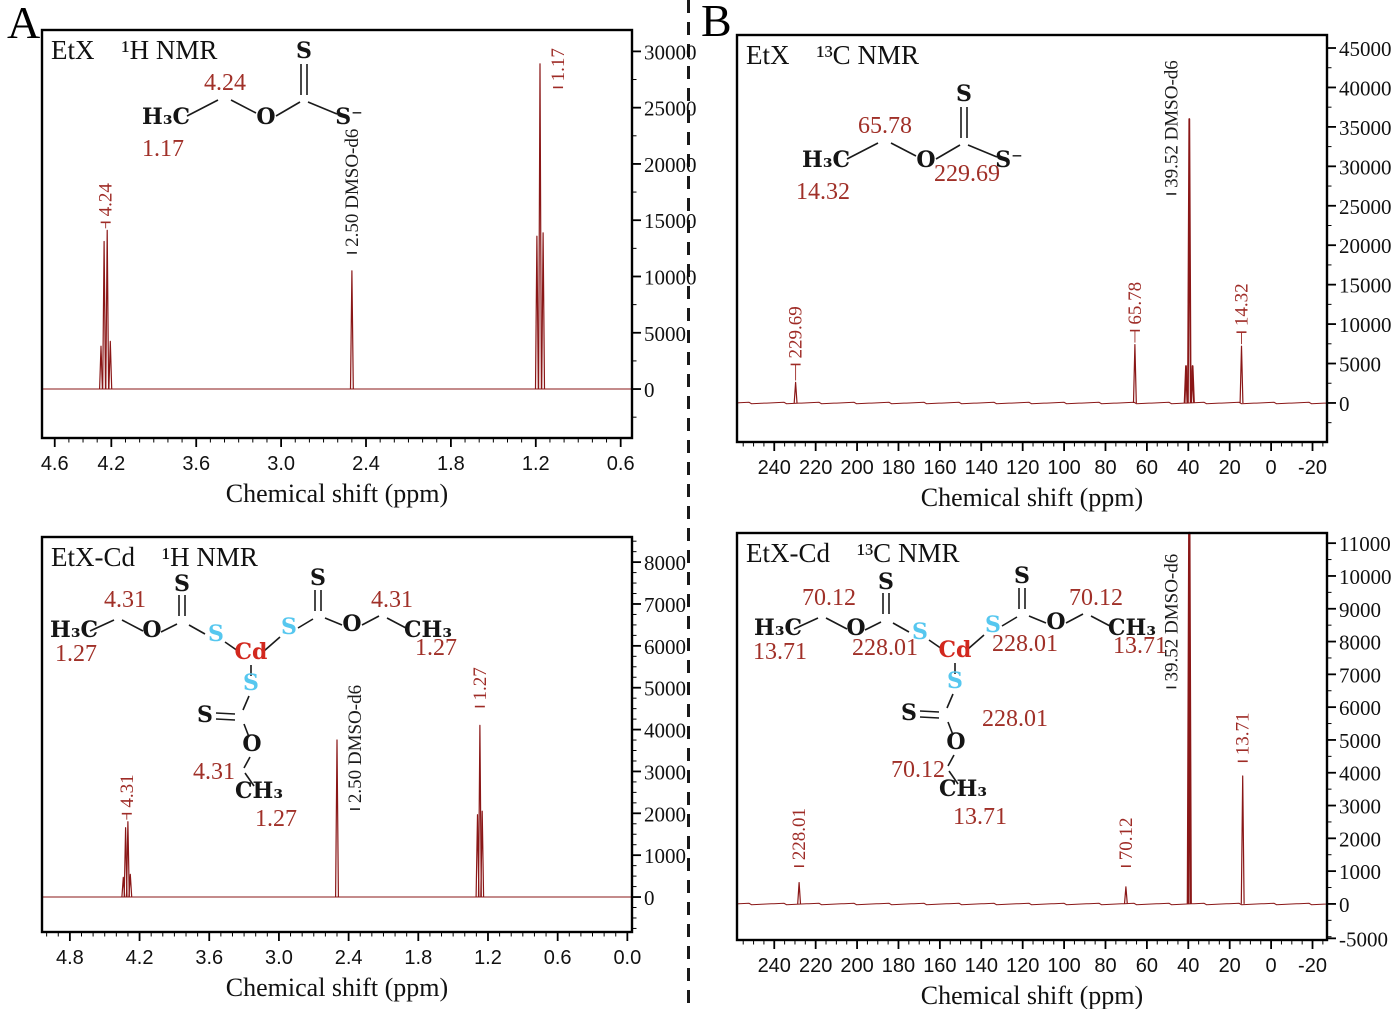 This screenshot has width=1398, height=1009. What do you see at coordinates (349, 117) in the screenshot?
I see `atom-s-minus: S⁻` at bounding box center [349, 117].